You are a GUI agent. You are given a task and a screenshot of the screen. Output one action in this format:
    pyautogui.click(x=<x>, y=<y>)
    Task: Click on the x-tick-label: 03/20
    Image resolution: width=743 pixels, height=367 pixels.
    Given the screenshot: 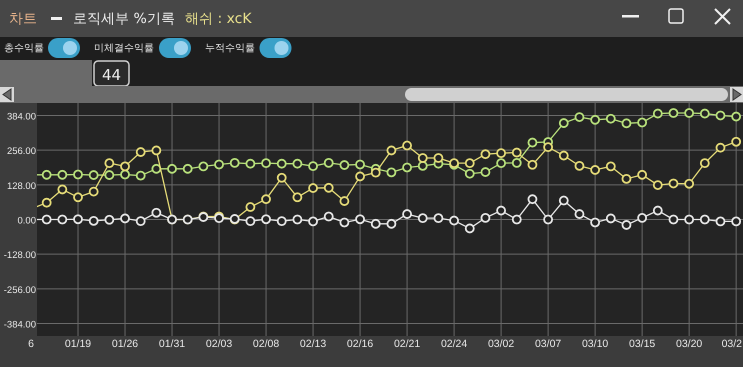 What is the action you would take?
    pyautogui.click(x=689, y=344)
    